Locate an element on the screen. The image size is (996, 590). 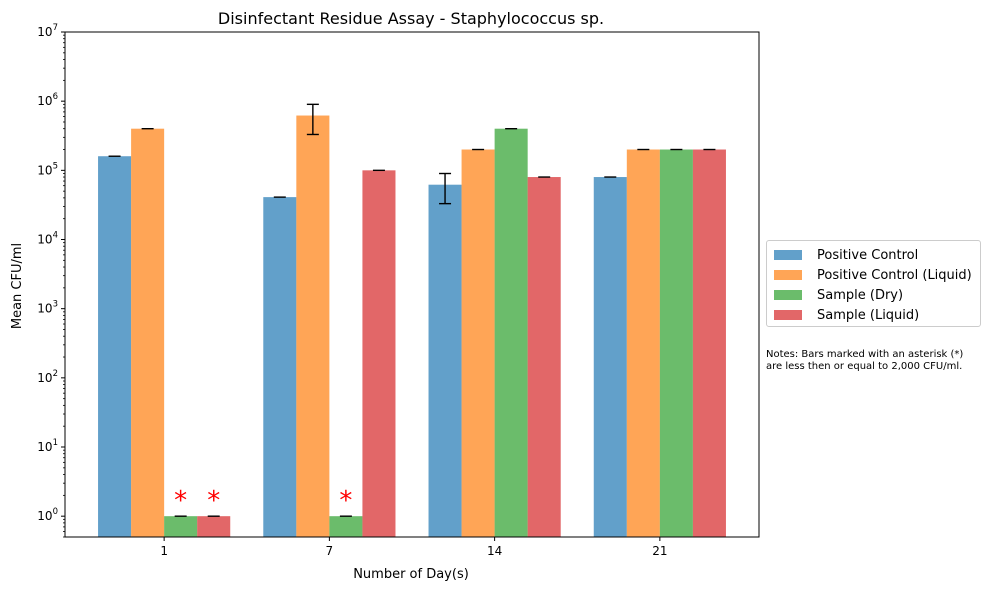
y-tick-exponent: 0 is located at coordinates (55, 512).